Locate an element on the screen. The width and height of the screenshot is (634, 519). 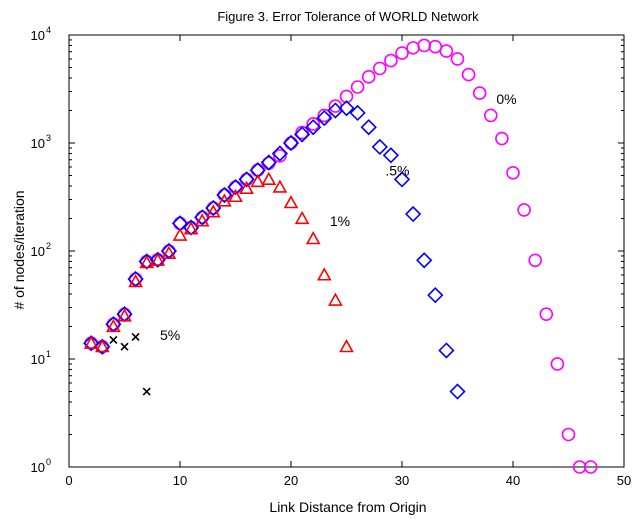
y-tick-exponent: 1 is located at coordinates (48, 354).